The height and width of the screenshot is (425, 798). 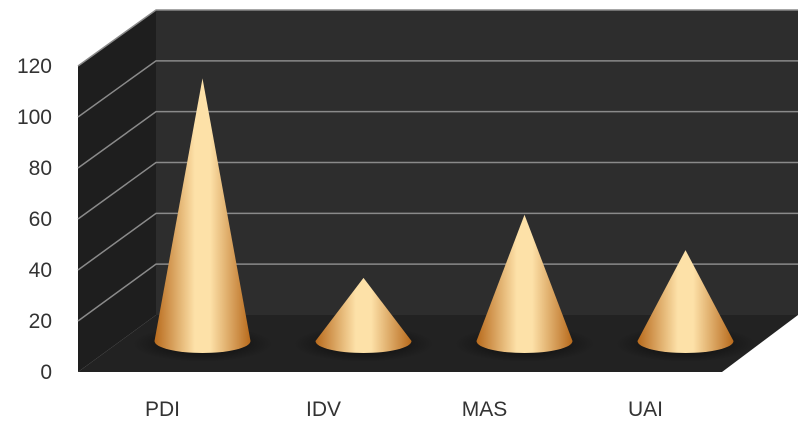 What do you see at coordinates (34, 117) in the screenshot?
I see `y-tick-label: 100` at bounding box center [34, 117].